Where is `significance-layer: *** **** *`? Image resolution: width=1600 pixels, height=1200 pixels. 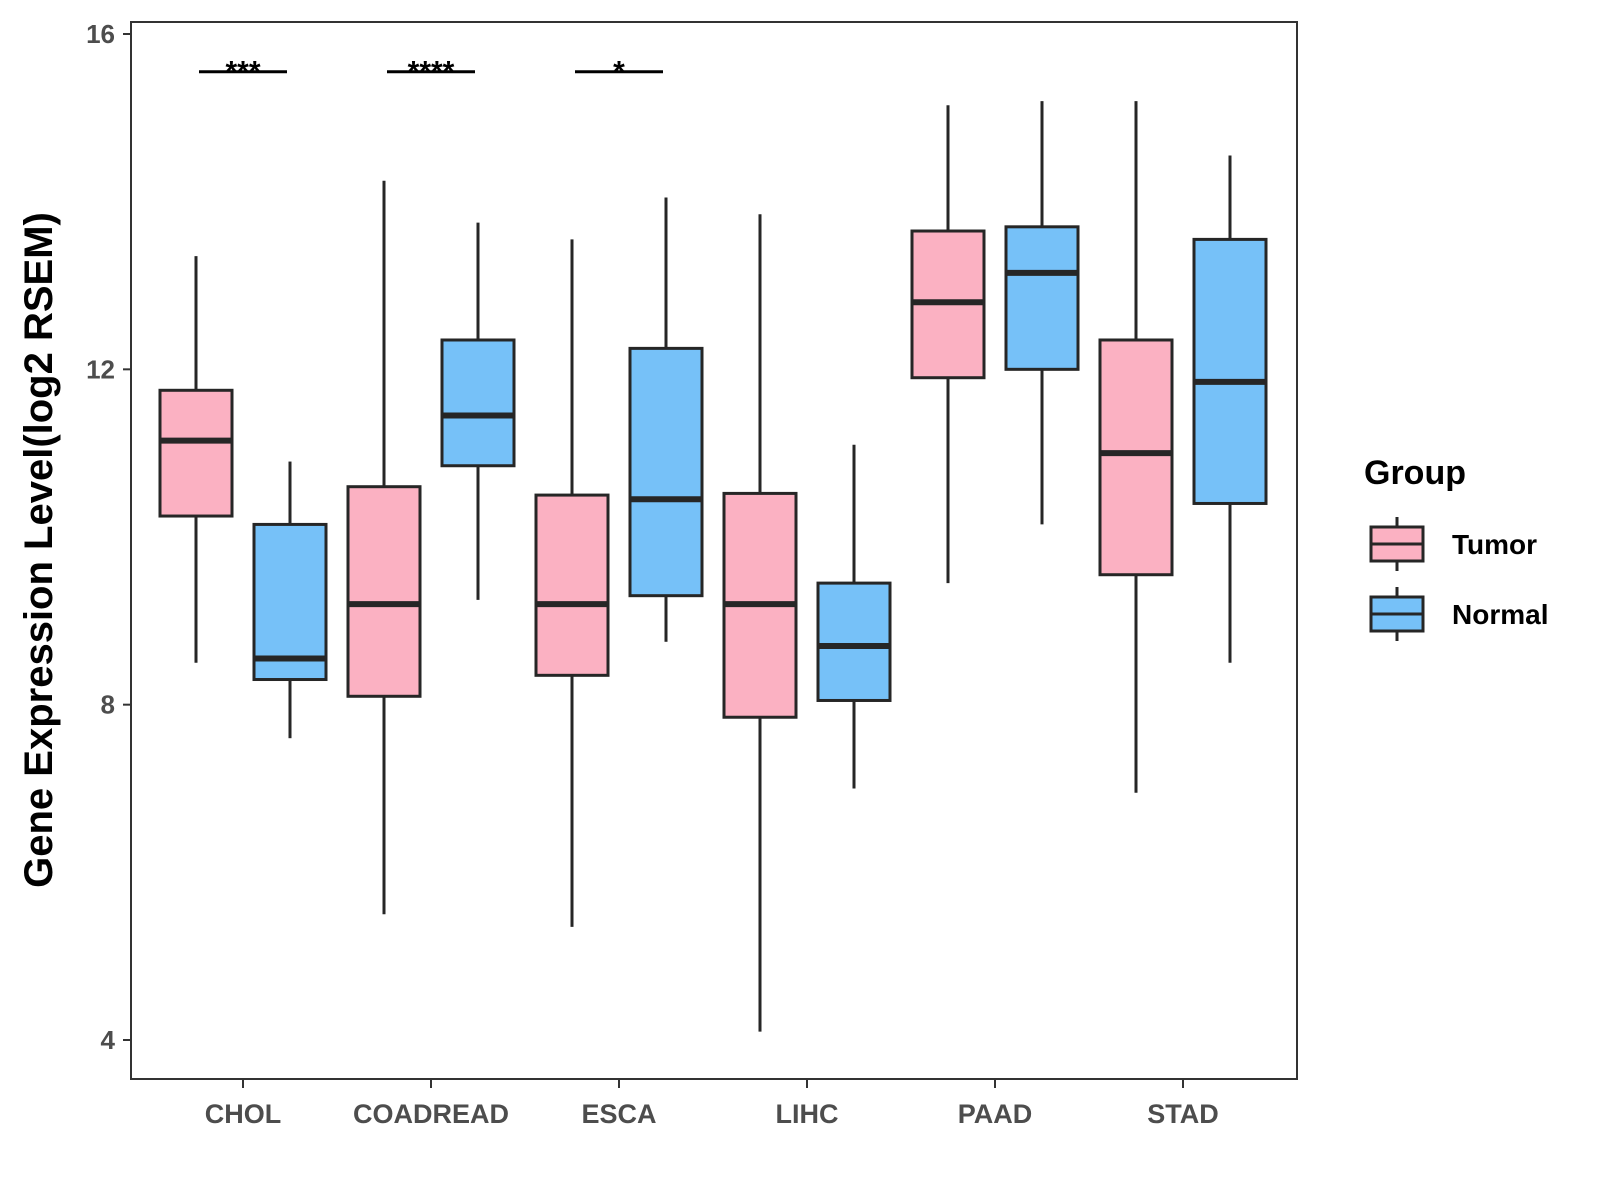
significance-layer: *** **** * is located at coordinates (431, 72).